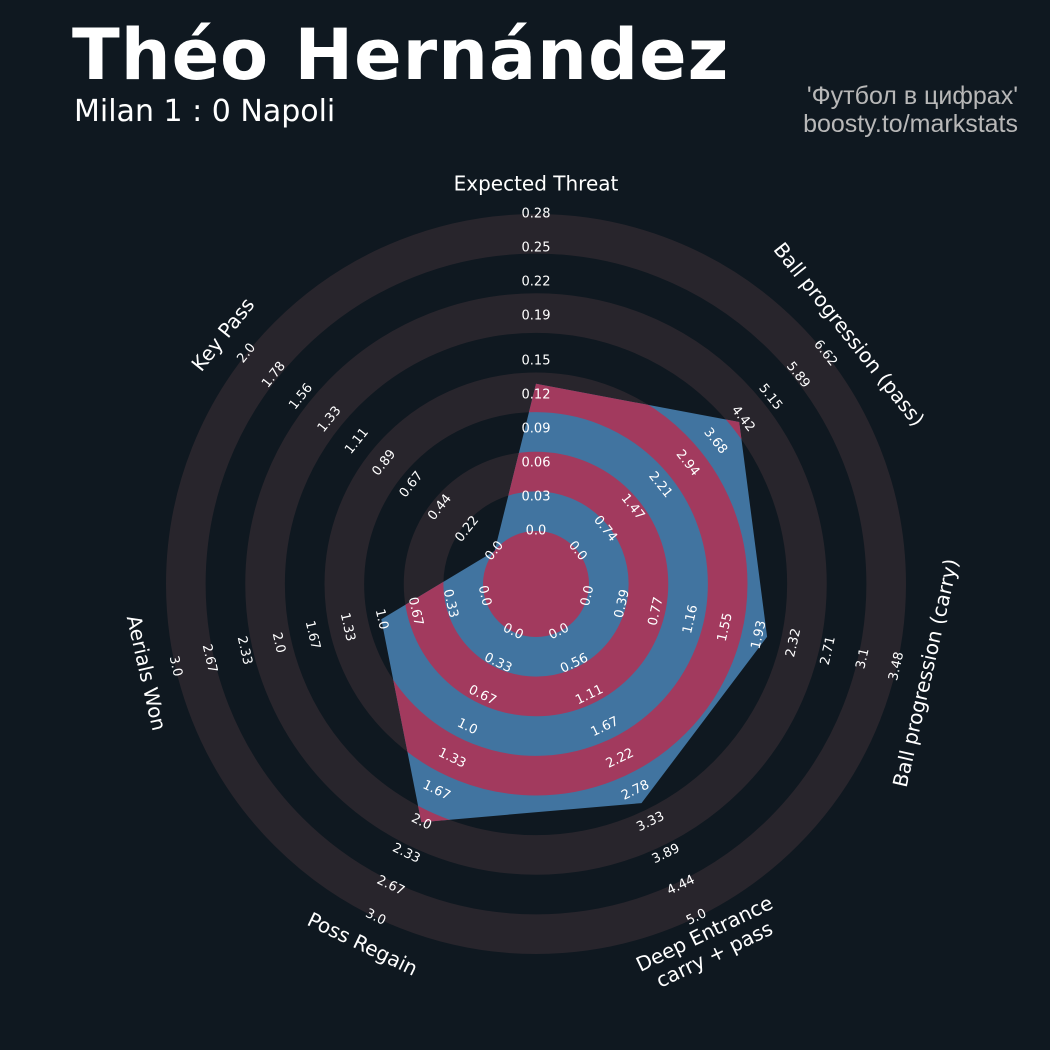 This screenshot has width=1050, height=1050. I want to click on tick-label: 0.33, so click(450, 604).